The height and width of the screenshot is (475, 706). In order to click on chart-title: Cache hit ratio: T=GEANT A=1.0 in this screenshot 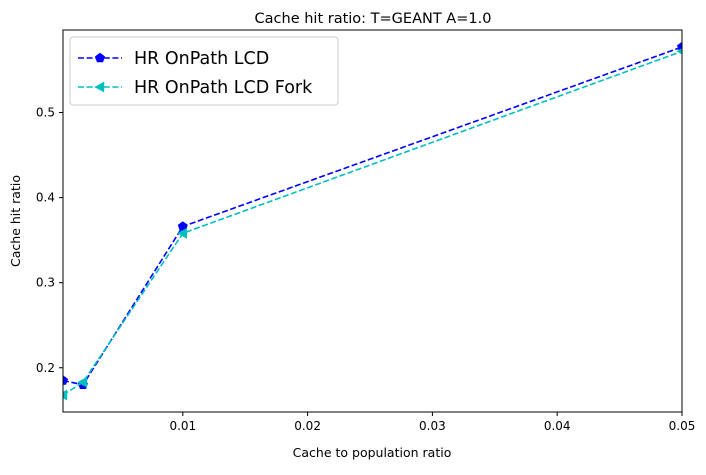, I will do `click(373, 19)`.